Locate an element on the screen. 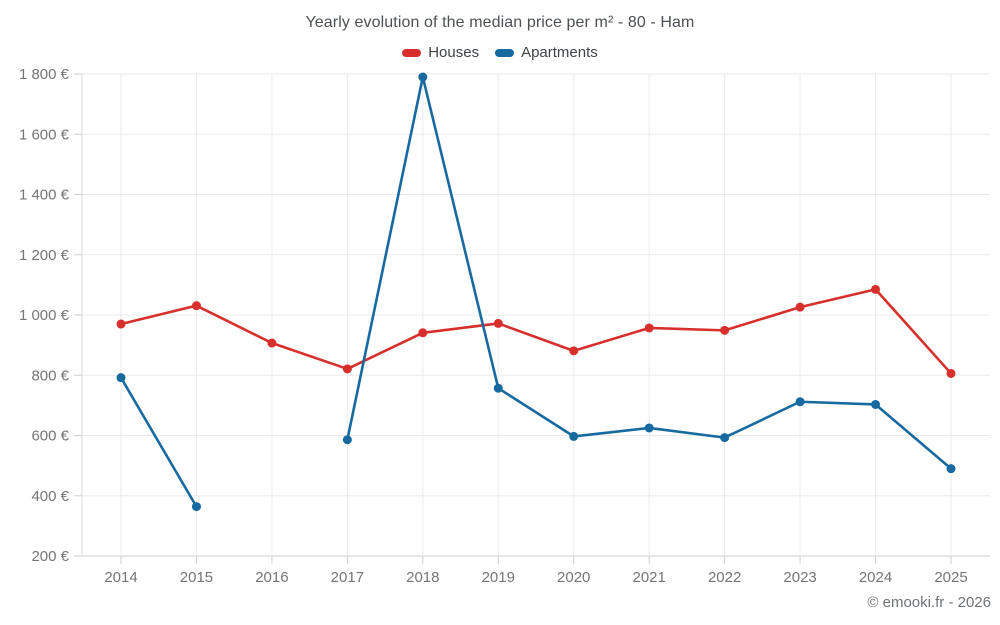  y-axis-label: 1 200 € is located at coordinates (44, 255).